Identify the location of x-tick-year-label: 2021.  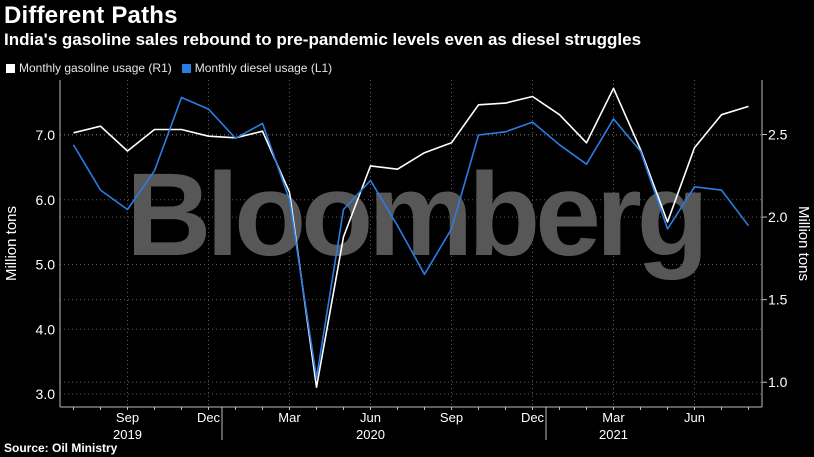
(613, 434).